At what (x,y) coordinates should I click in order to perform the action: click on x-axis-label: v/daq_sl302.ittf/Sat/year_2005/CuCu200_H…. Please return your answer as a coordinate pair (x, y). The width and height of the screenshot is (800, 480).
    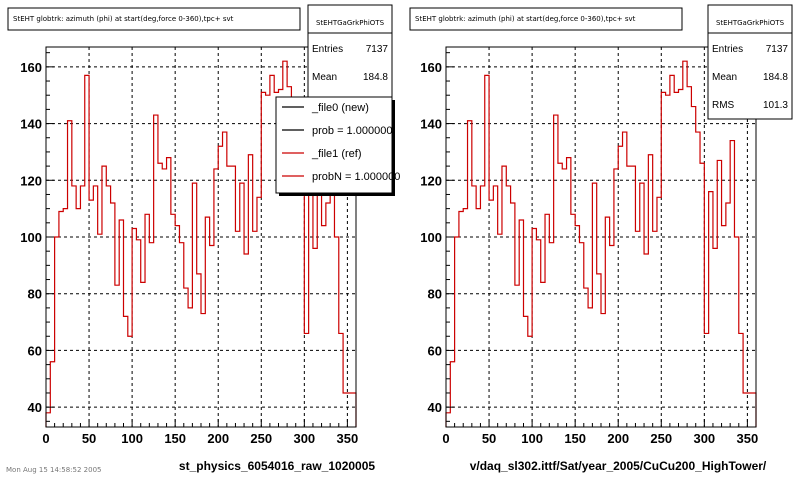
    Looking at the image, I should click on (618, 466).